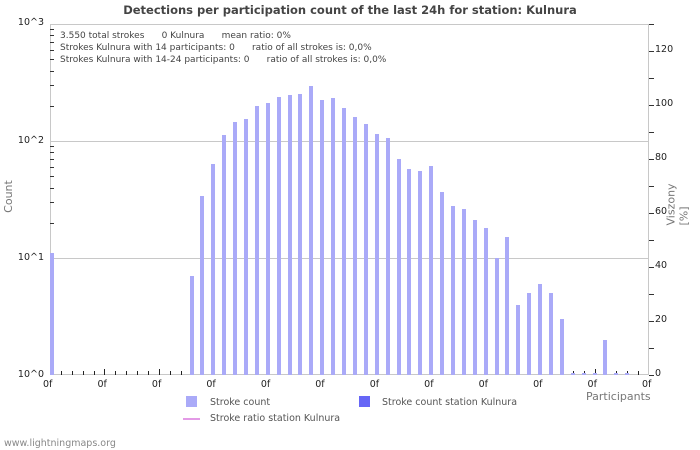  I want to click on y2-tick-label: 0, so click(658, 373).